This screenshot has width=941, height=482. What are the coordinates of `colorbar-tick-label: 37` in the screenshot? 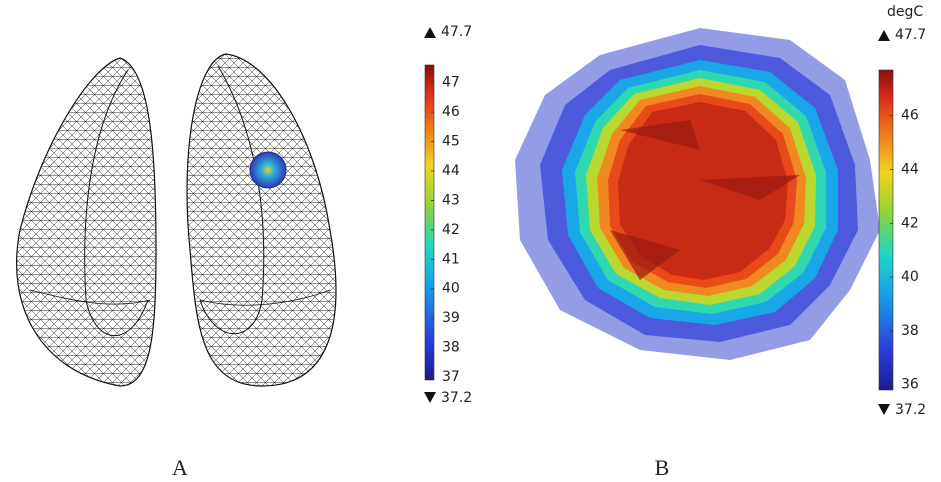 It's located at (451, 377).